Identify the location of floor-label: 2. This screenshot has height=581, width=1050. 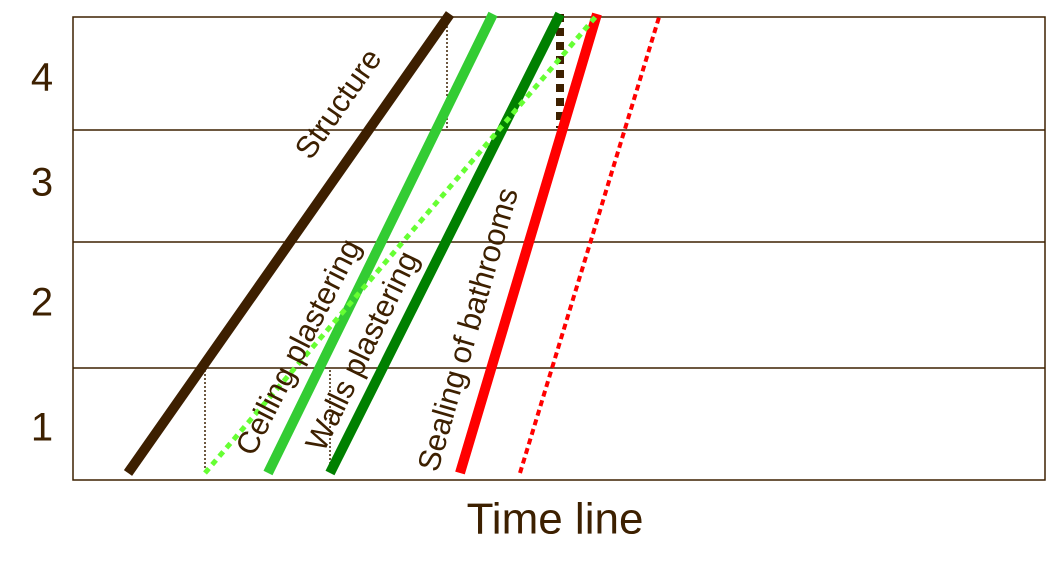
(42, 303).